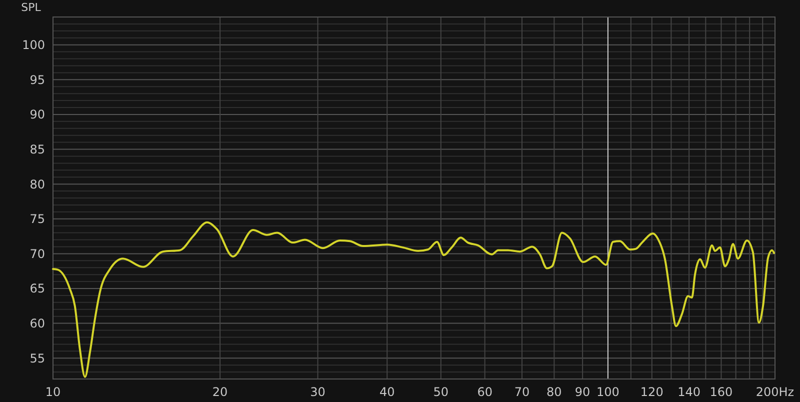 The image size is (800, 402). What do you see at coordinates (33, 45) in the screenshot?
I see `y-tick-label: 100` at bounding box center [33, 45].